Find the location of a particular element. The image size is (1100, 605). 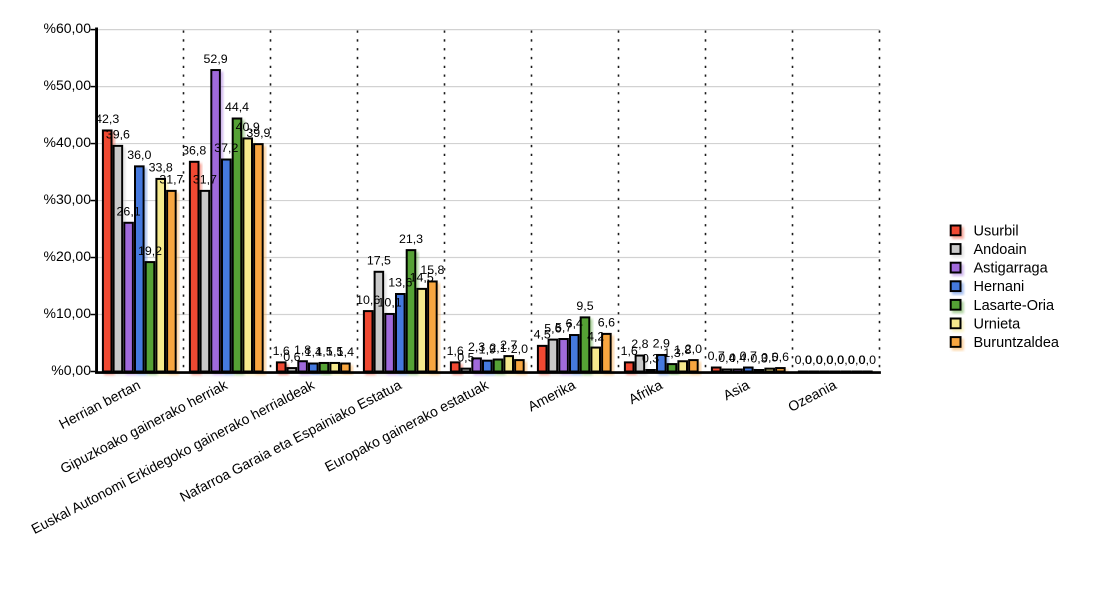

svg-text: %60,00 is located at coordinates (68, 28).